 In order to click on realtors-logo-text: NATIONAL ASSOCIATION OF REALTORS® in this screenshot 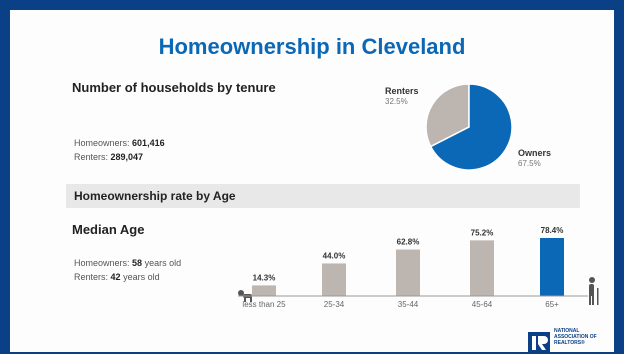, I will do `click(585, 337)`.